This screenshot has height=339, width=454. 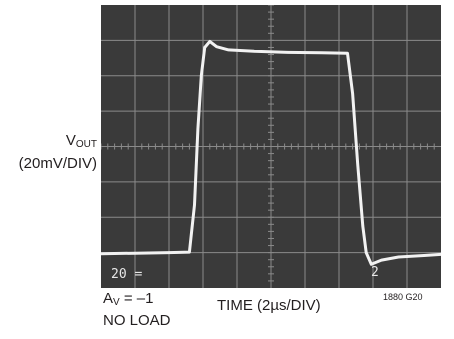 I want to click on channel-scale-readout: 20 =, so click(x=126, y=274).